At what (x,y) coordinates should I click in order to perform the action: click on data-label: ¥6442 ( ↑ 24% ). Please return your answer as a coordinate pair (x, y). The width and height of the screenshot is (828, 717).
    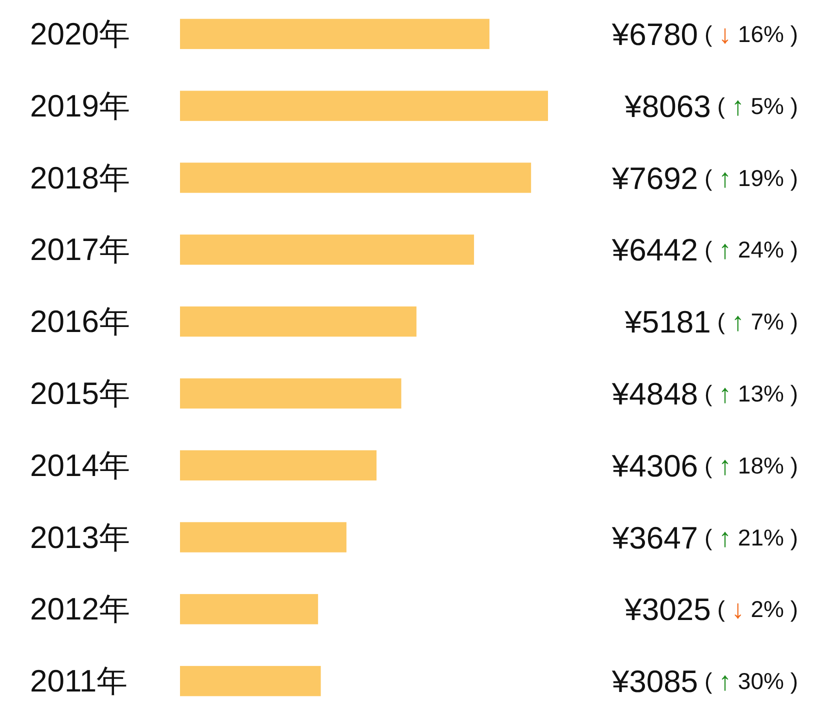
    Looking at the image, I should click on (704, 250).